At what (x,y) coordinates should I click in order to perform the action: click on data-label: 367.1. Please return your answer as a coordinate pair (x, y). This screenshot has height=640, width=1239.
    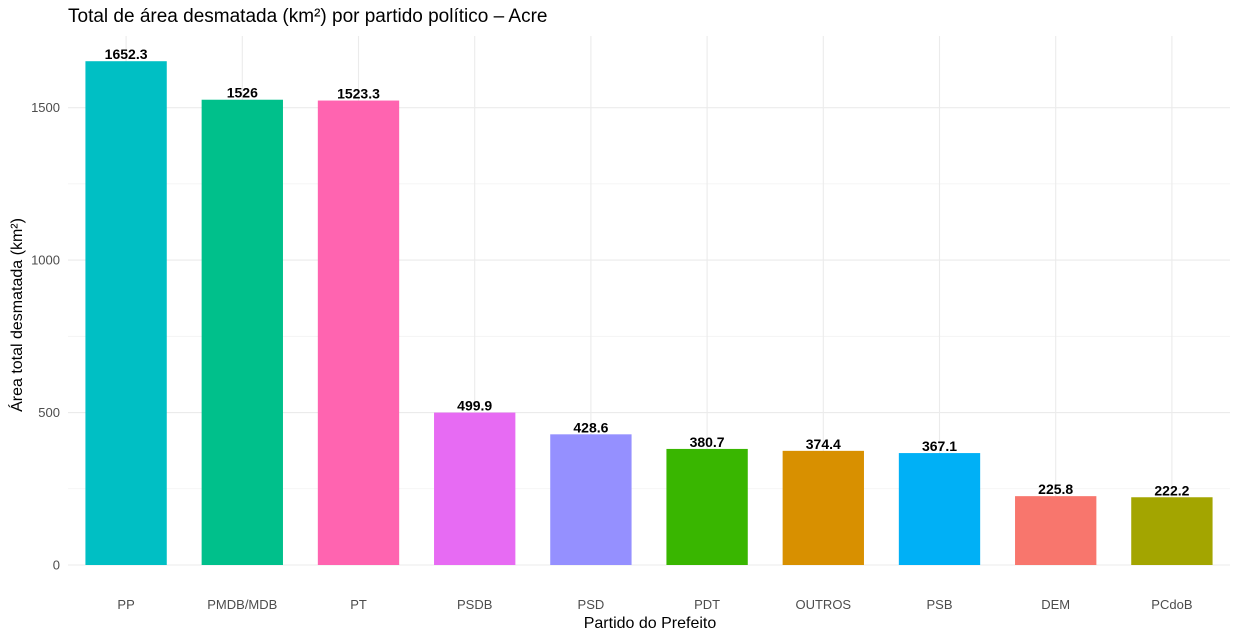
    Looking at the image, I should click on (939, 446).